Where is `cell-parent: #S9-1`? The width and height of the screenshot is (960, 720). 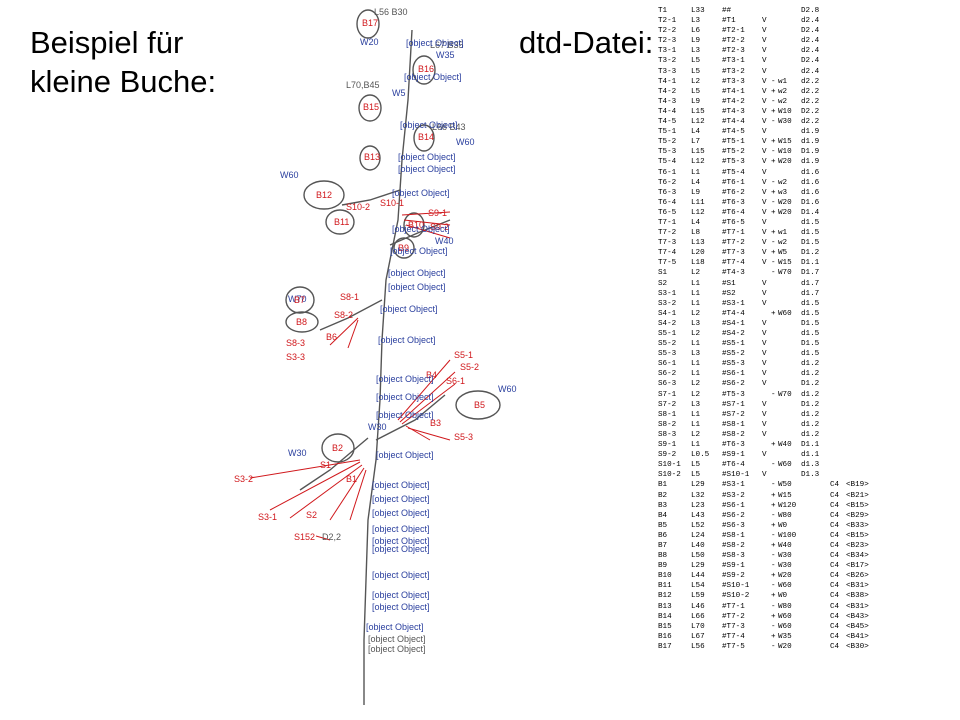 cell-parent: #S9-1 is located at coordinates (733, 566).